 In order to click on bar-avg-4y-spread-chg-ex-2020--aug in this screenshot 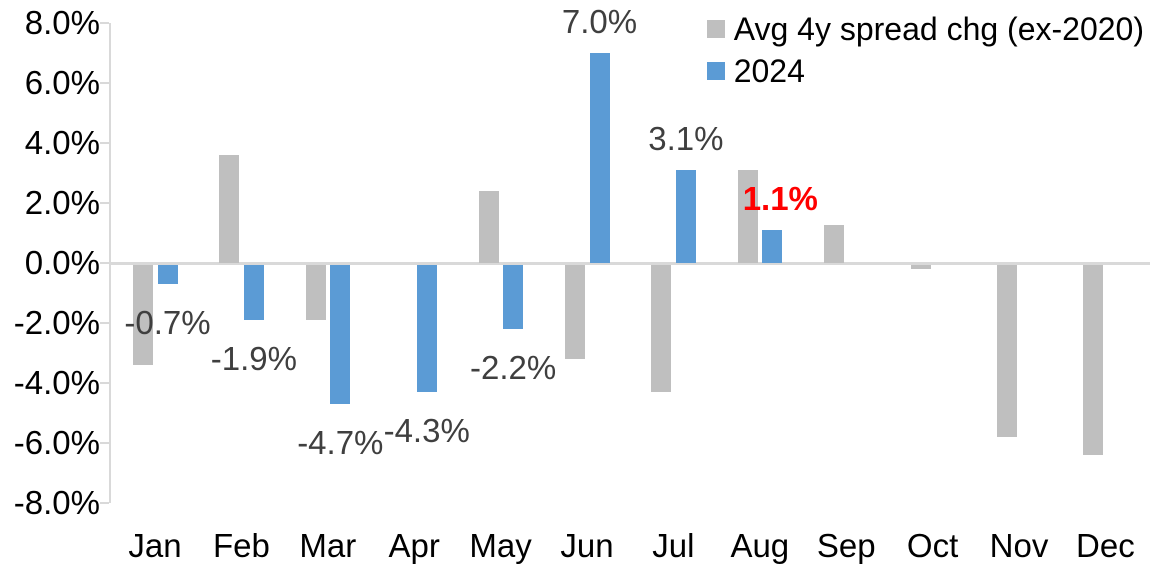, I will do `click(747, 216)`.